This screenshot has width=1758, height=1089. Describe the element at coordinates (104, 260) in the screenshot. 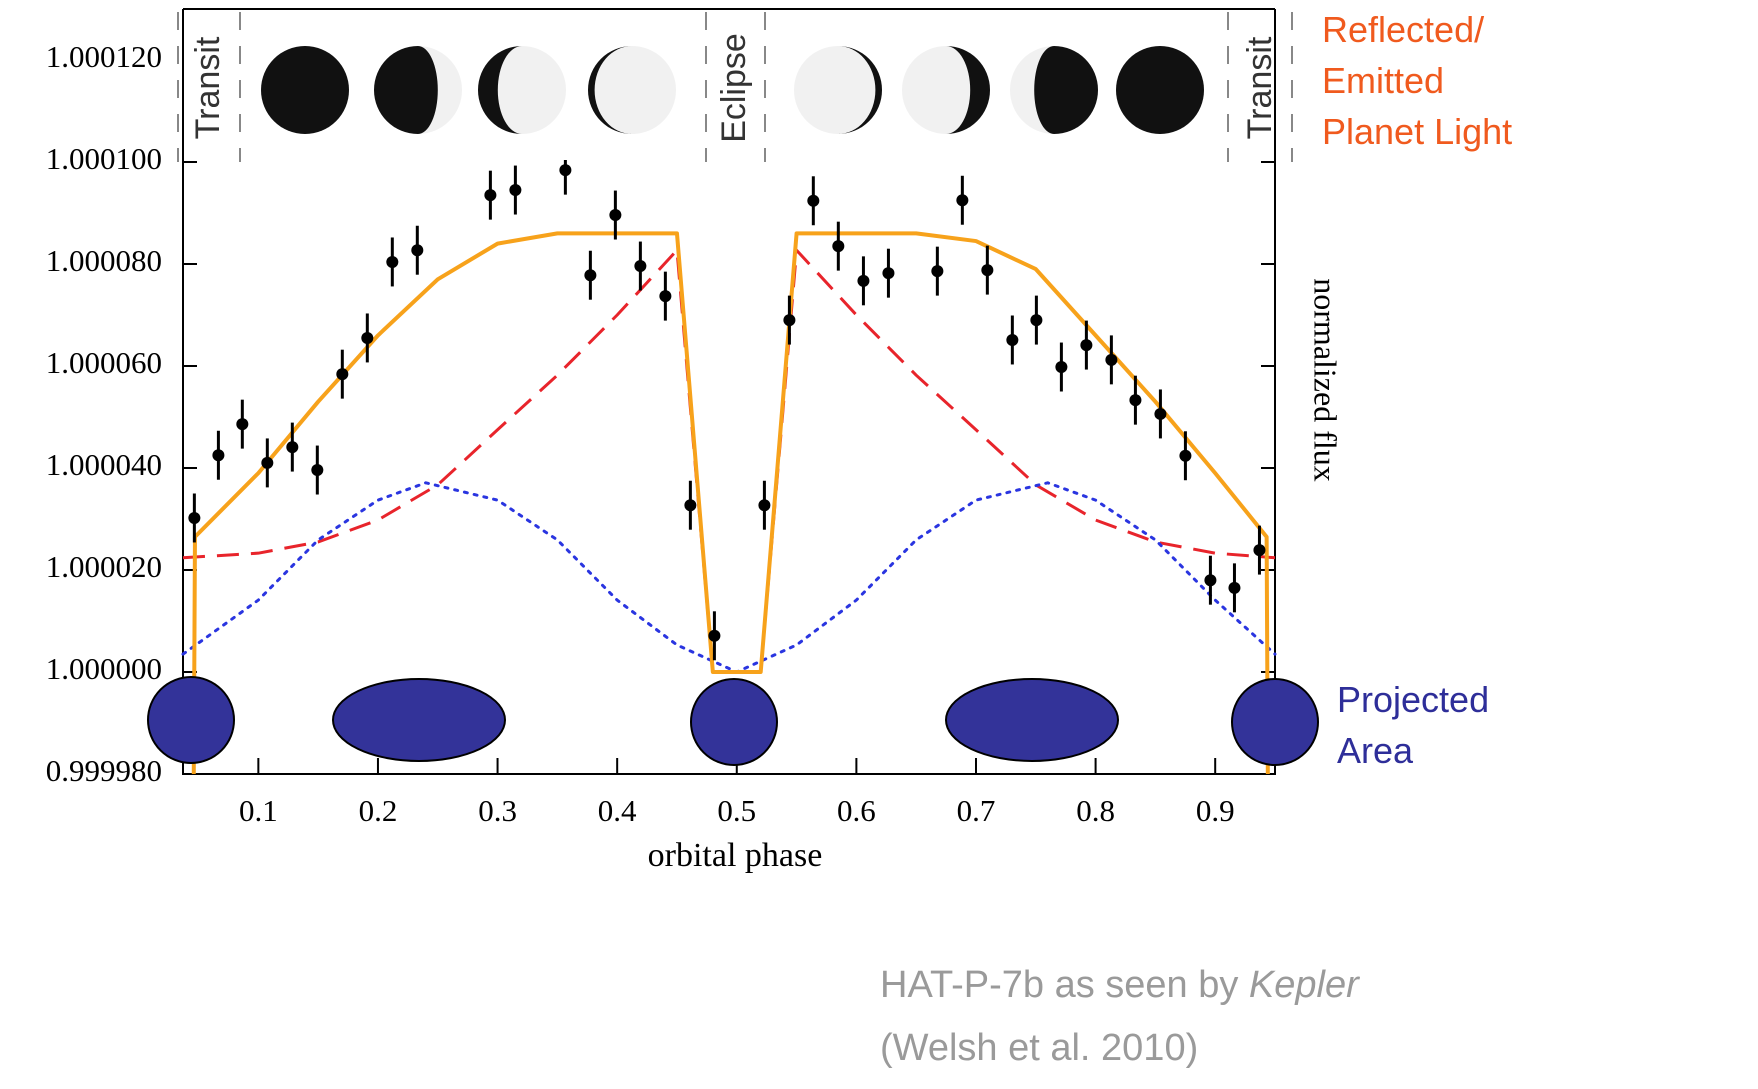

I see `y-tick-label: 1.000080` at that location.